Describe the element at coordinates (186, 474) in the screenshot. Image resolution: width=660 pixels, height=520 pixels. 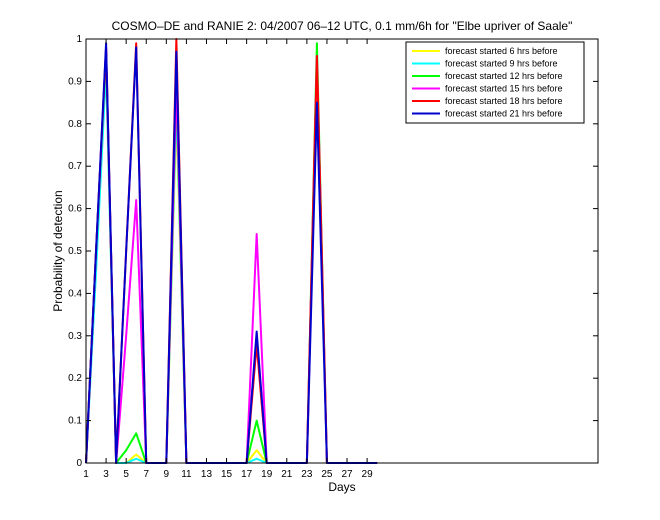
I see `x-tick-label: 11` at that location.